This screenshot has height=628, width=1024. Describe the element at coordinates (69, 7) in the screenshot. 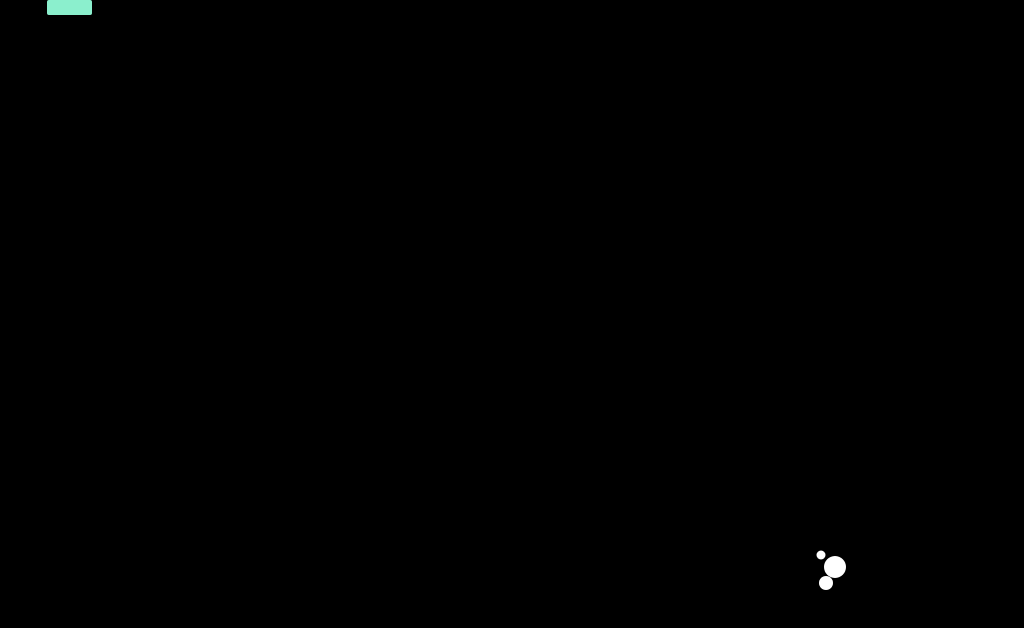

I see `last-price-badge` at that location.